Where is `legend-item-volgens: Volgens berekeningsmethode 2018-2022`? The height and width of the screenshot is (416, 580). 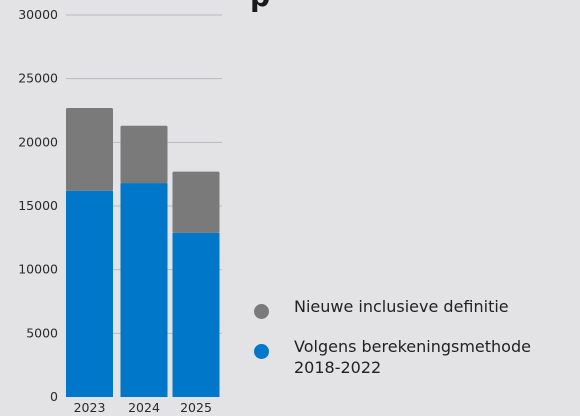 legend-item-volgens: Volgens berekeningsmethode 2018-2022 is located at coordinates (417, 357).